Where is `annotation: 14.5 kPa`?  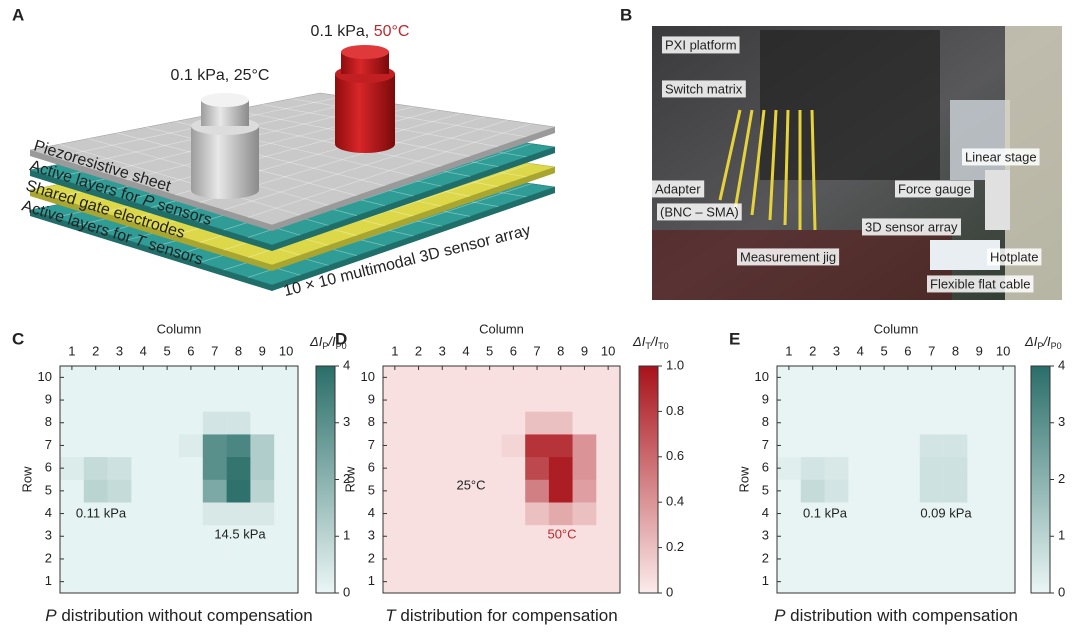
annotation: 14.5 kPa is located at coordinates (240, 533).